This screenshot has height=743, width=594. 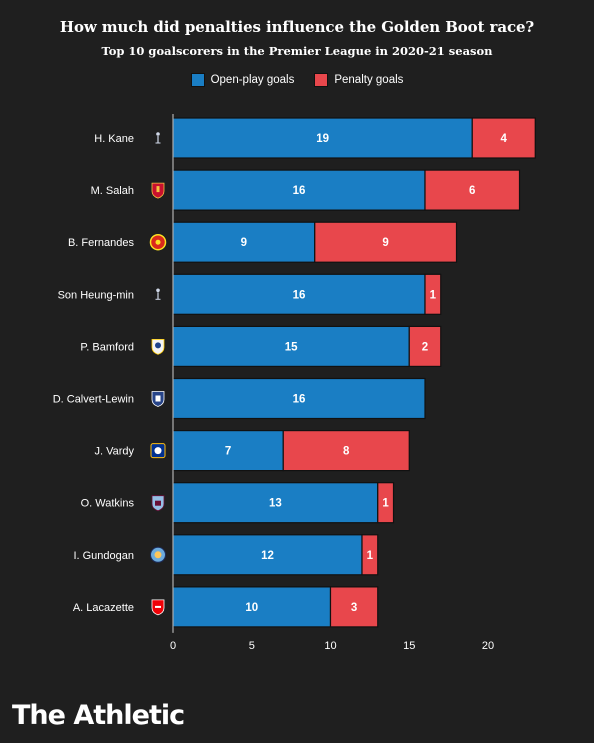 What do you see at coordinates (98, 715) in the screenshot?
I see `brand-logo: The Athletic` at bounding box center [98, 715].